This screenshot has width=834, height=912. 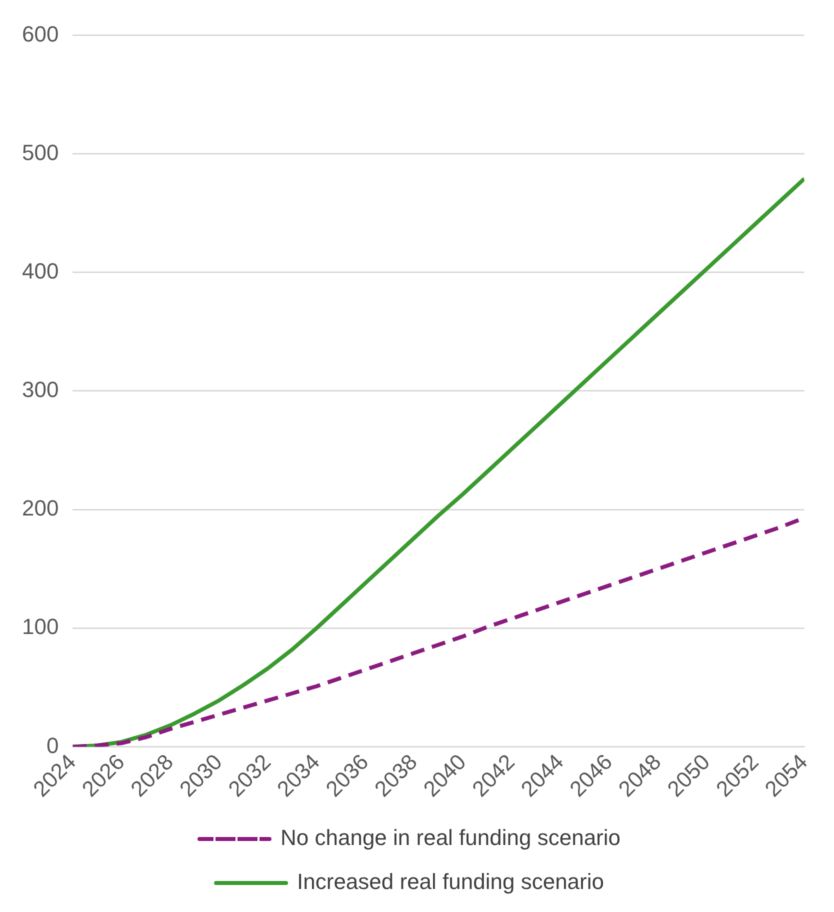 What do you see at coordinates (40, 271) in the screenshot?
I see `y-tick-label: 400` at bounding box center [40, 271].